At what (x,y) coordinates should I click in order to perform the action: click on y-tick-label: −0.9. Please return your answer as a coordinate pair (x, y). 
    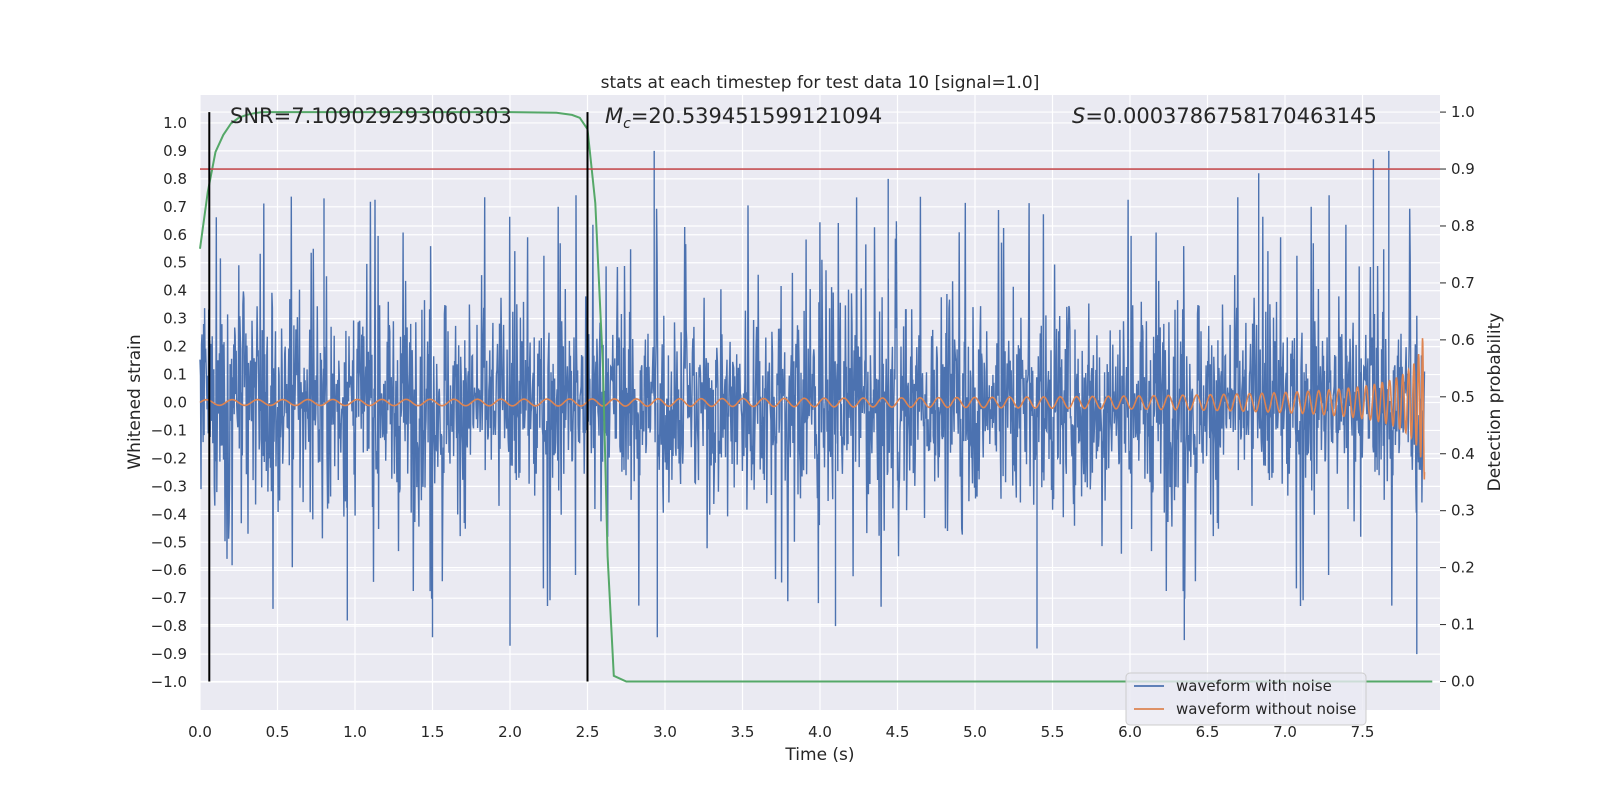
    Looking at the image, I should click on (169, 654).